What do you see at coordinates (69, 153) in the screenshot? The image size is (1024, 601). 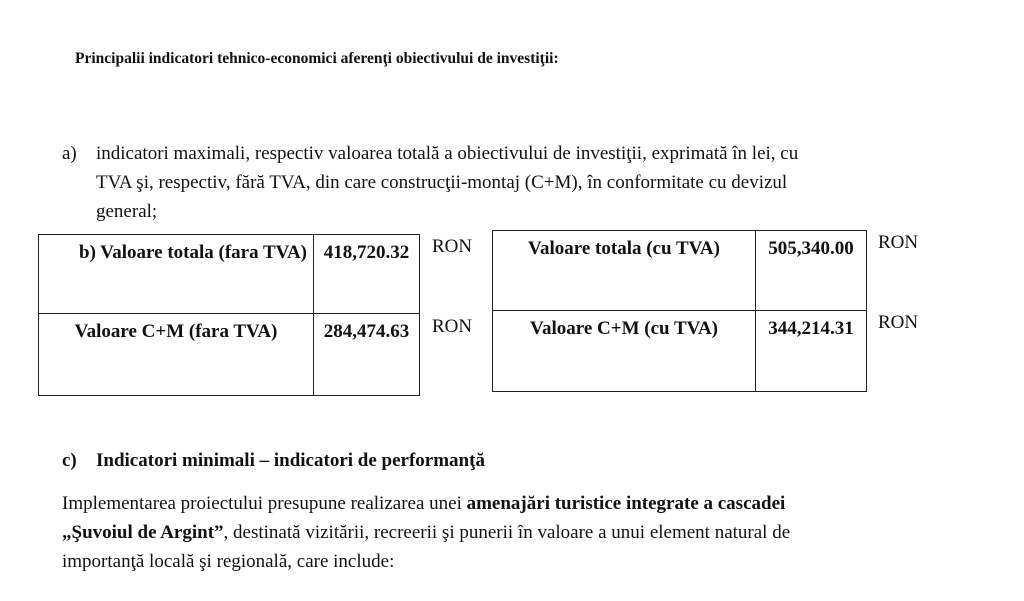 I see `item-a-marker: a)` at bounding box center [69, 153].